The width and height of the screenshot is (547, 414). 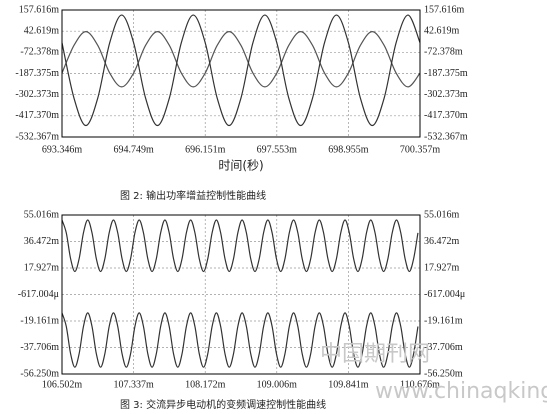 What do you see at coordinates (42, 214) in the screenshot?
I see `y-tick-label: 55.016m` at bounding box center [42, 214].